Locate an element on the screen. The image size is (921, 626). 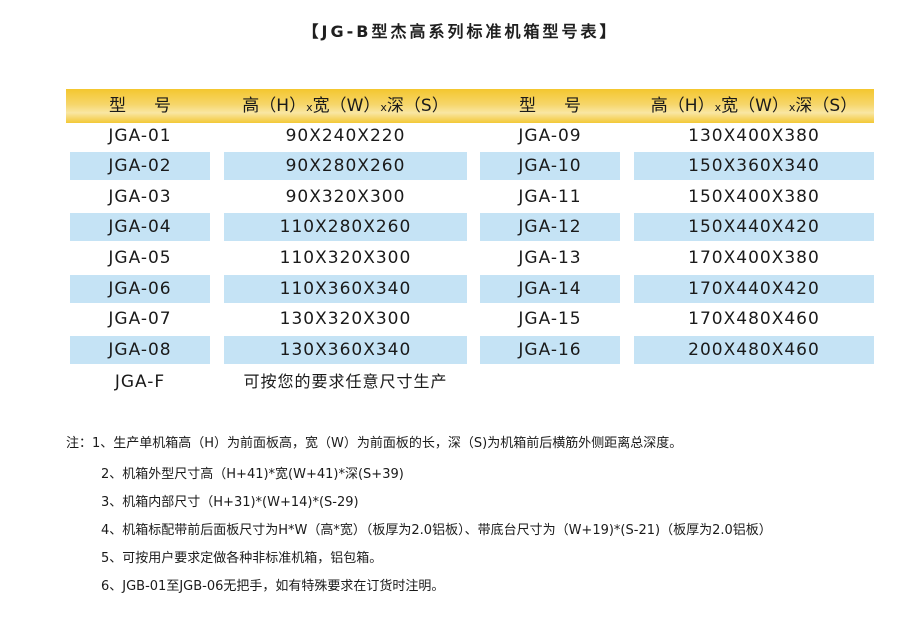
header-dims-right: 高（H）x宽（W）x深（S） is located at coordinates (754, 106).